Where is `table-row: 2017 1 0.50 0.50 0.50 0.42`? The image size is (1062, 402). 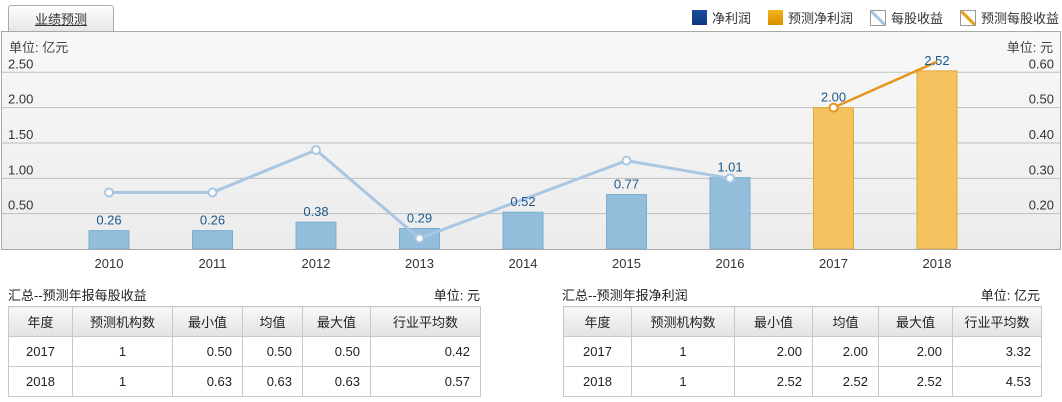 table-row: 2017 1 0.50 0.50 0.50 0.42 is located at coordinates (244, 351).